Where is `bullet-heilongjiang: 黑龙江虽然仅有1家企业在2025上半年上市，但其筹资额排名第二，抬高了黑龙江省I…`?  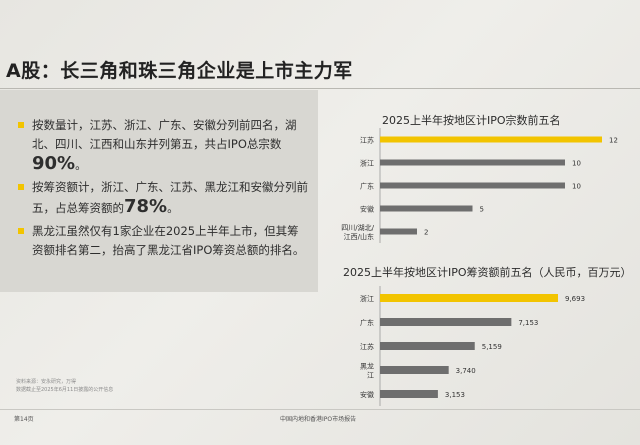
bullet-heilongjiang: 黑龙江虽然仅有1家企业在2025上半年上市，但其筹资额排名第二，抬高了黑龙江省I… is located at coordinates (163, 241).